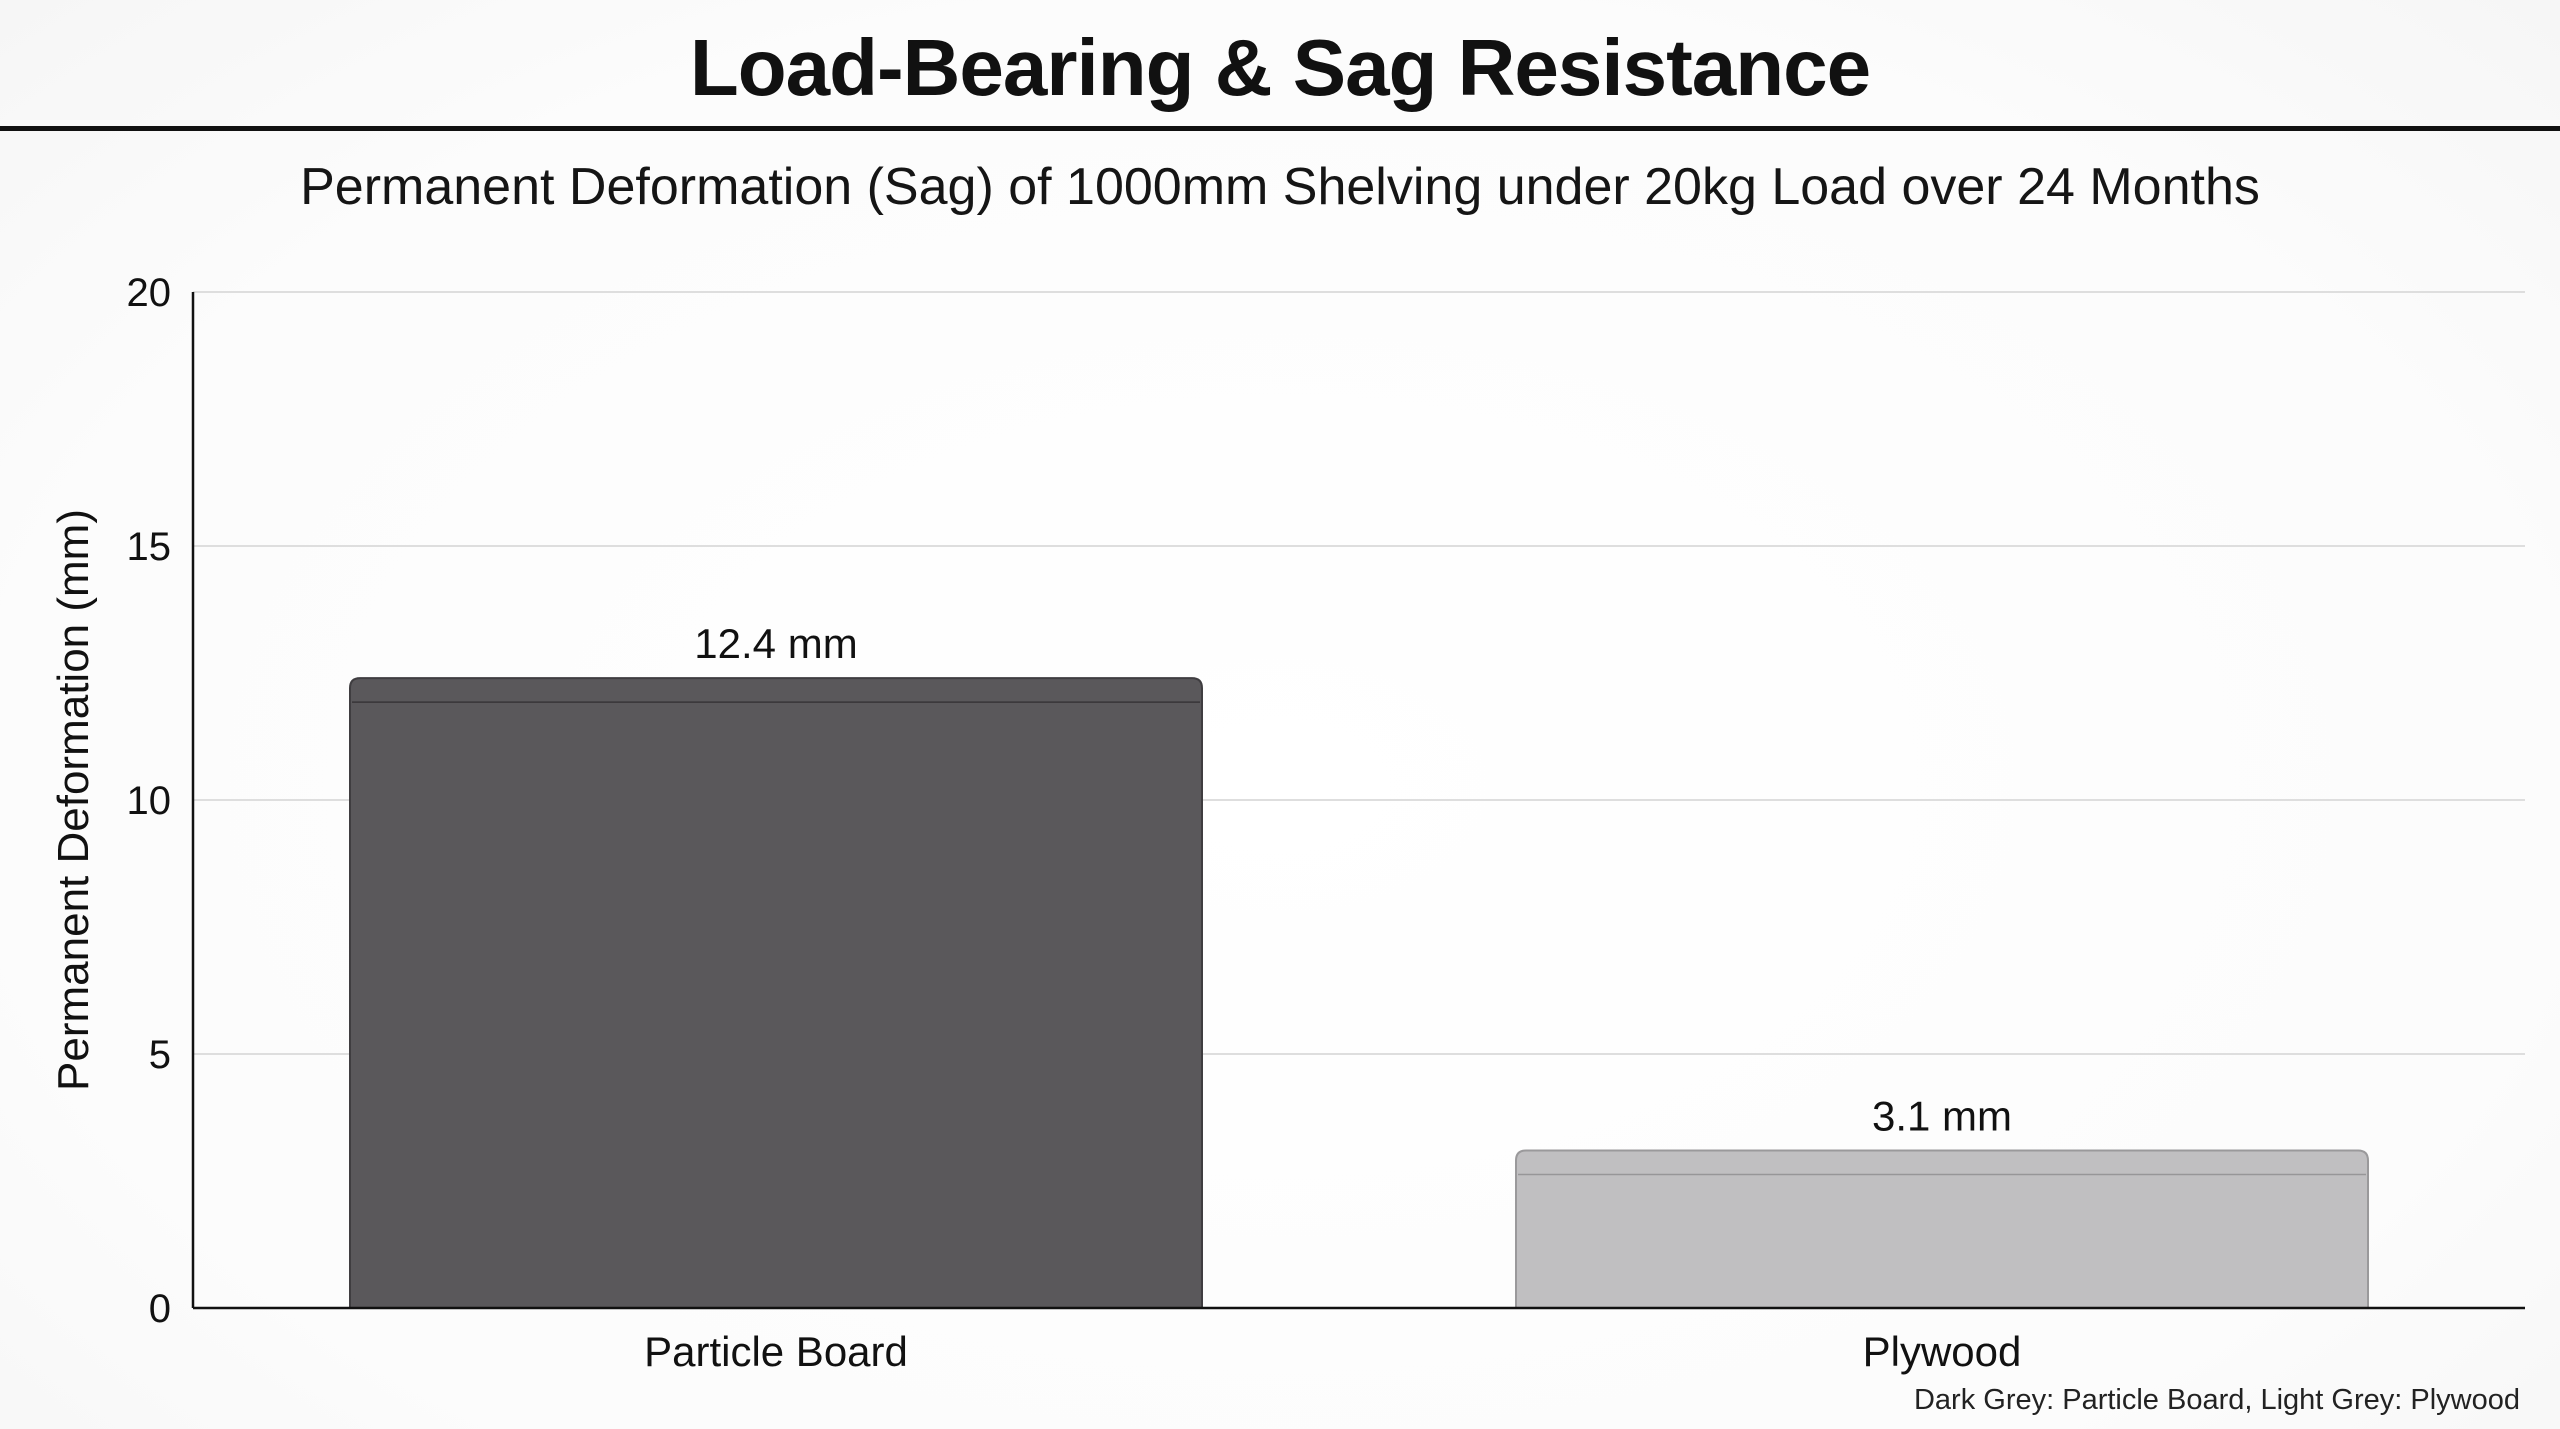 This screenshot has height=1429, width=2560. Describe the element at coordinates (149, 801) in the screenshot. I see `y-tick-label: 10` at that location.